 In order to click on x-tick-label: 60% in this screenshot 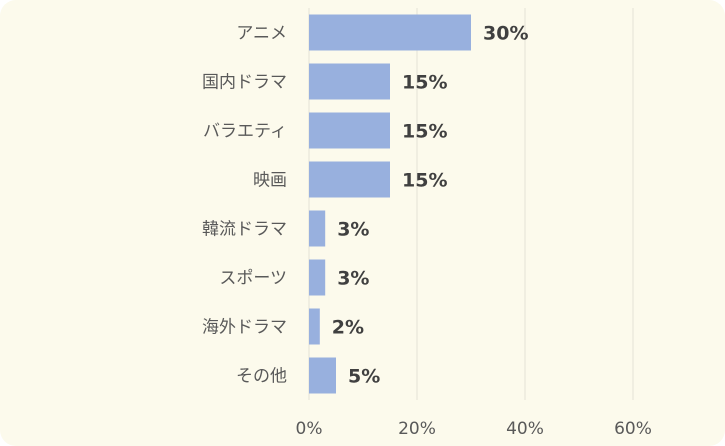, I will do `click(633, 429)`.